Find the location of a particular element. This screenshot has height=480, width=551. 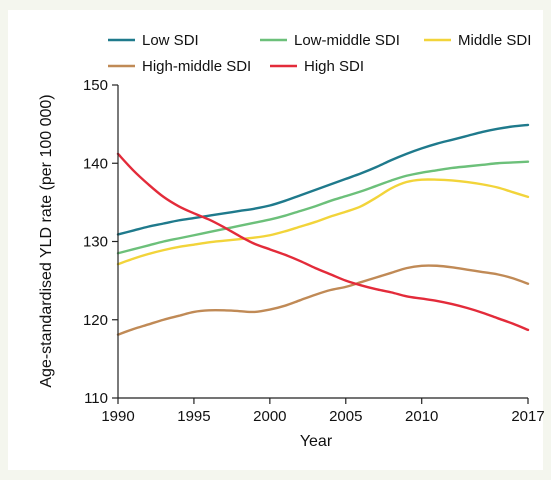

legend-label-low-sdi: Low SDI is located at coordinates (170, 40).